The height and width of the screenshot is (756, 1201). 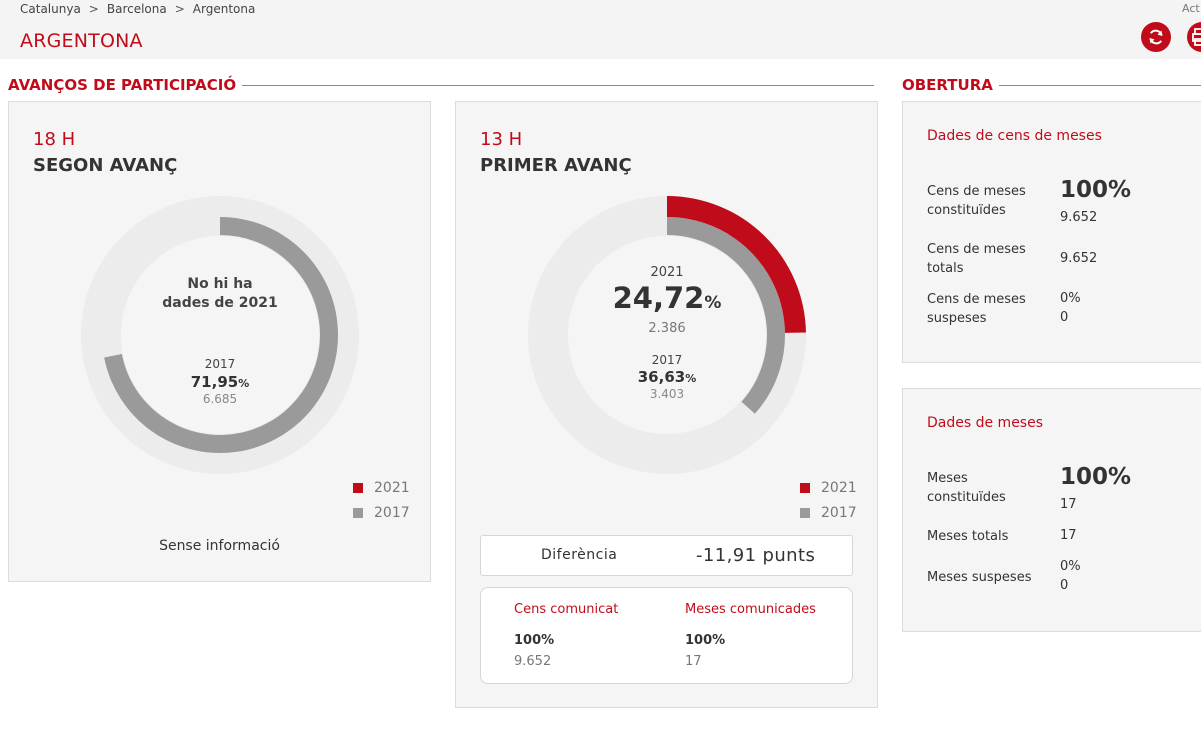 What do you see at coordinates (693, 661) in the screenshot?
I see `tables-communicated-value: 17` at bounding box center [693, 661].